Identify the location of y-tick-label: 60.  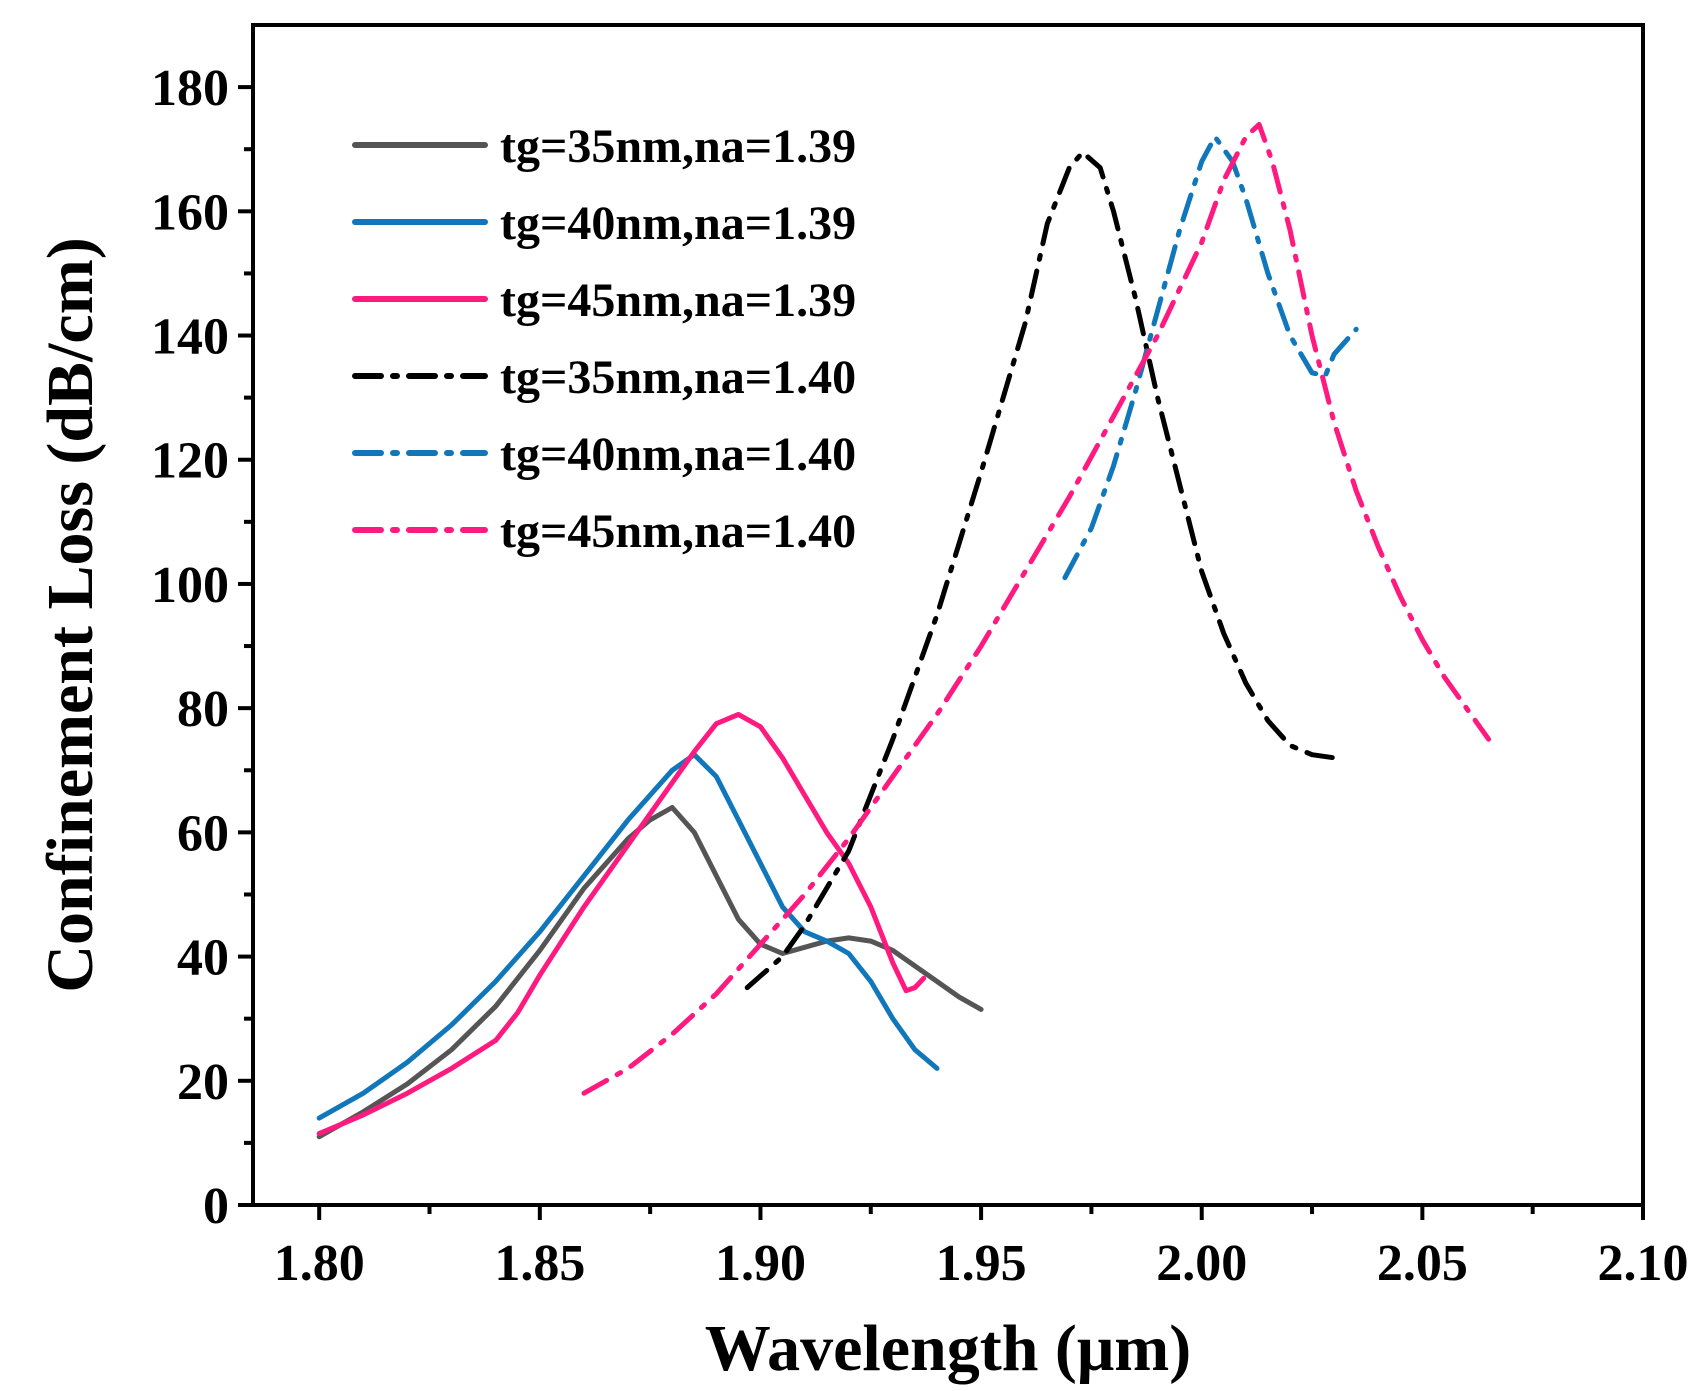
(203, 833).